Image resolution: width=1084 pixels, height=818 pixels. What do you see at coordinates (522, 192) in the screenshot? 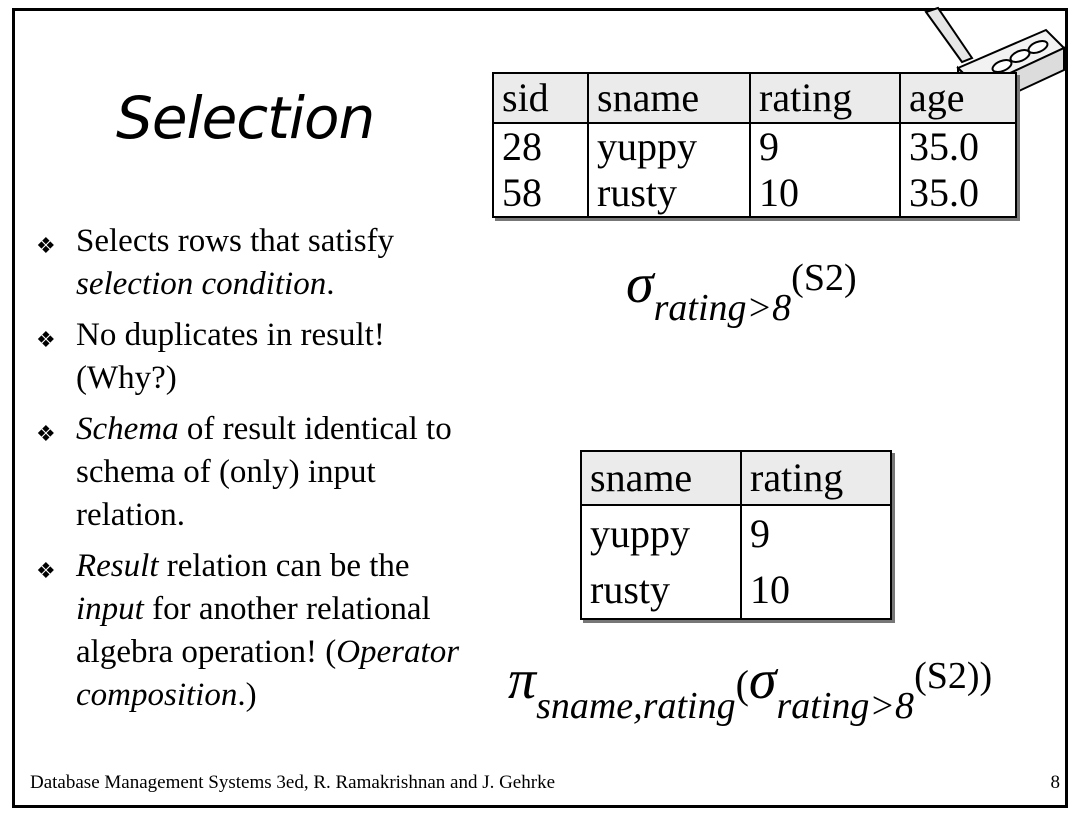
I see `table-cell: 58` at bounding box center [522, 192].